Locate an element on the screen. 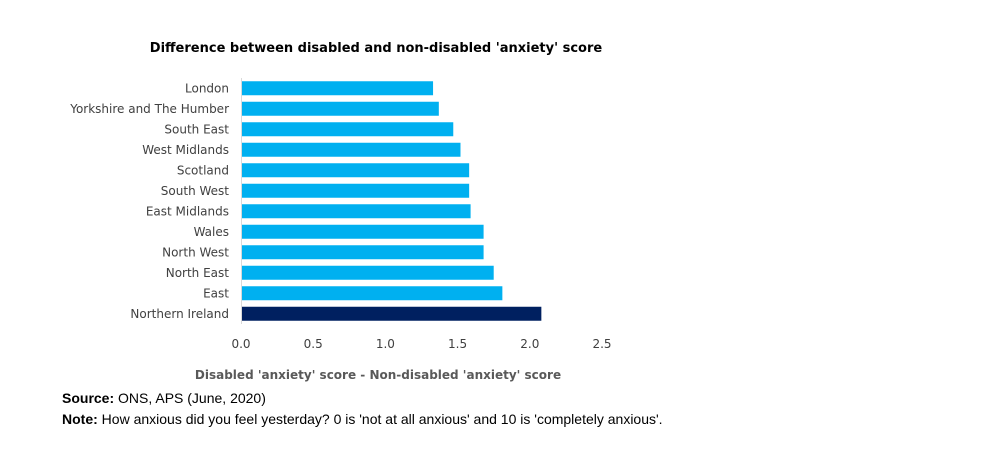 The image size is (994, 463). x-tick-label: 2.5 is located at coordinates (601, 344).